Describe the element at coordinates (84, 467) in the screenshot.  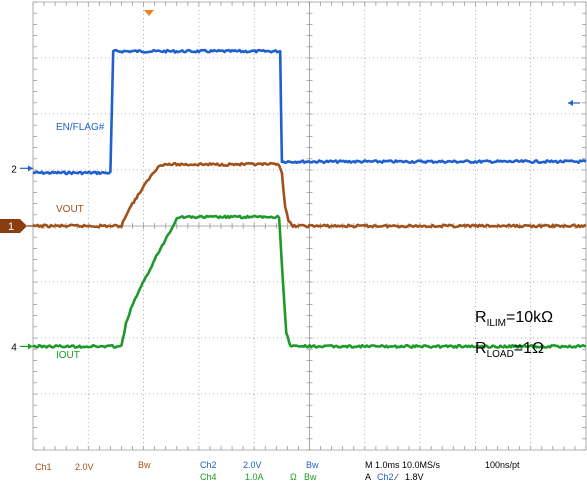
I see `ch1-scale: 2.0V` at that location.